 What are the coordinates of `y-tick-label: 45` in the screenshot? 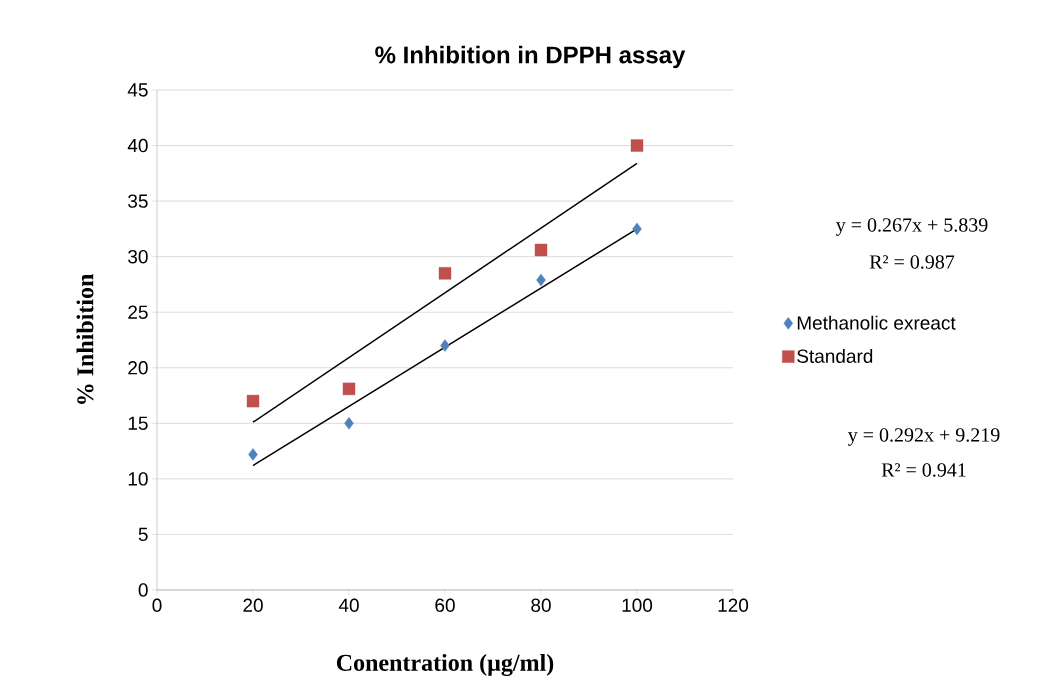 It's located at (137, 90).